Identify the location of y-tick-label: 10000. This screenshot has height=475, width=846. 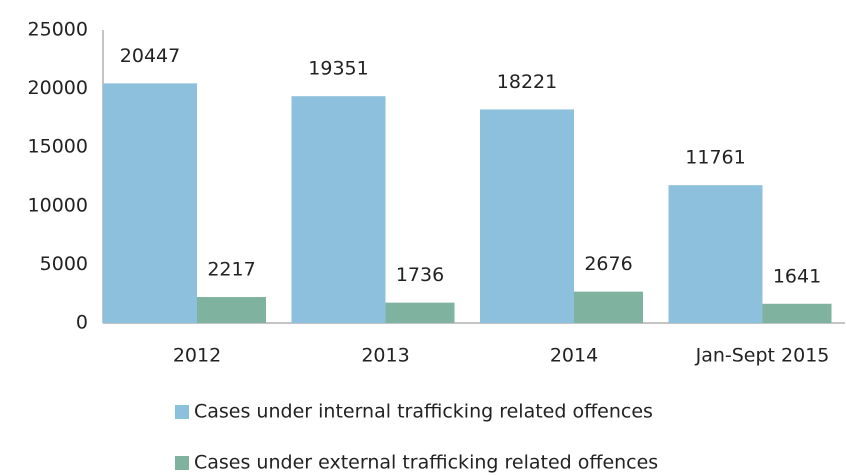
(58, 205).